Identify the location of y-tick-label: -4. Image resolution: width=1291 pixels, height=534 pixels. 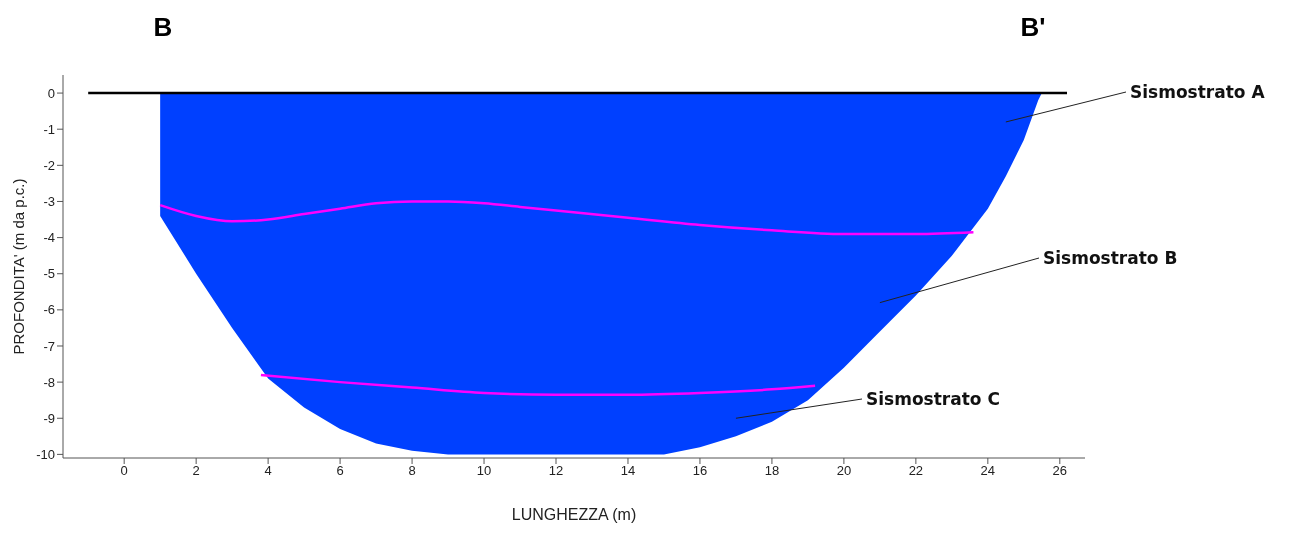
(49, 238).